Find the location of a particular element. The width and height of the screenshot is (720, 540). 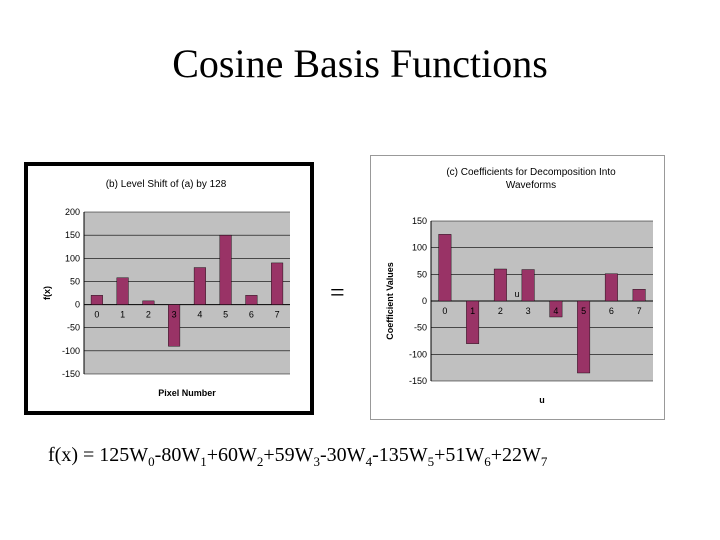

level-shift-y-tick-label: -50 is located at coordinates (73, 328).